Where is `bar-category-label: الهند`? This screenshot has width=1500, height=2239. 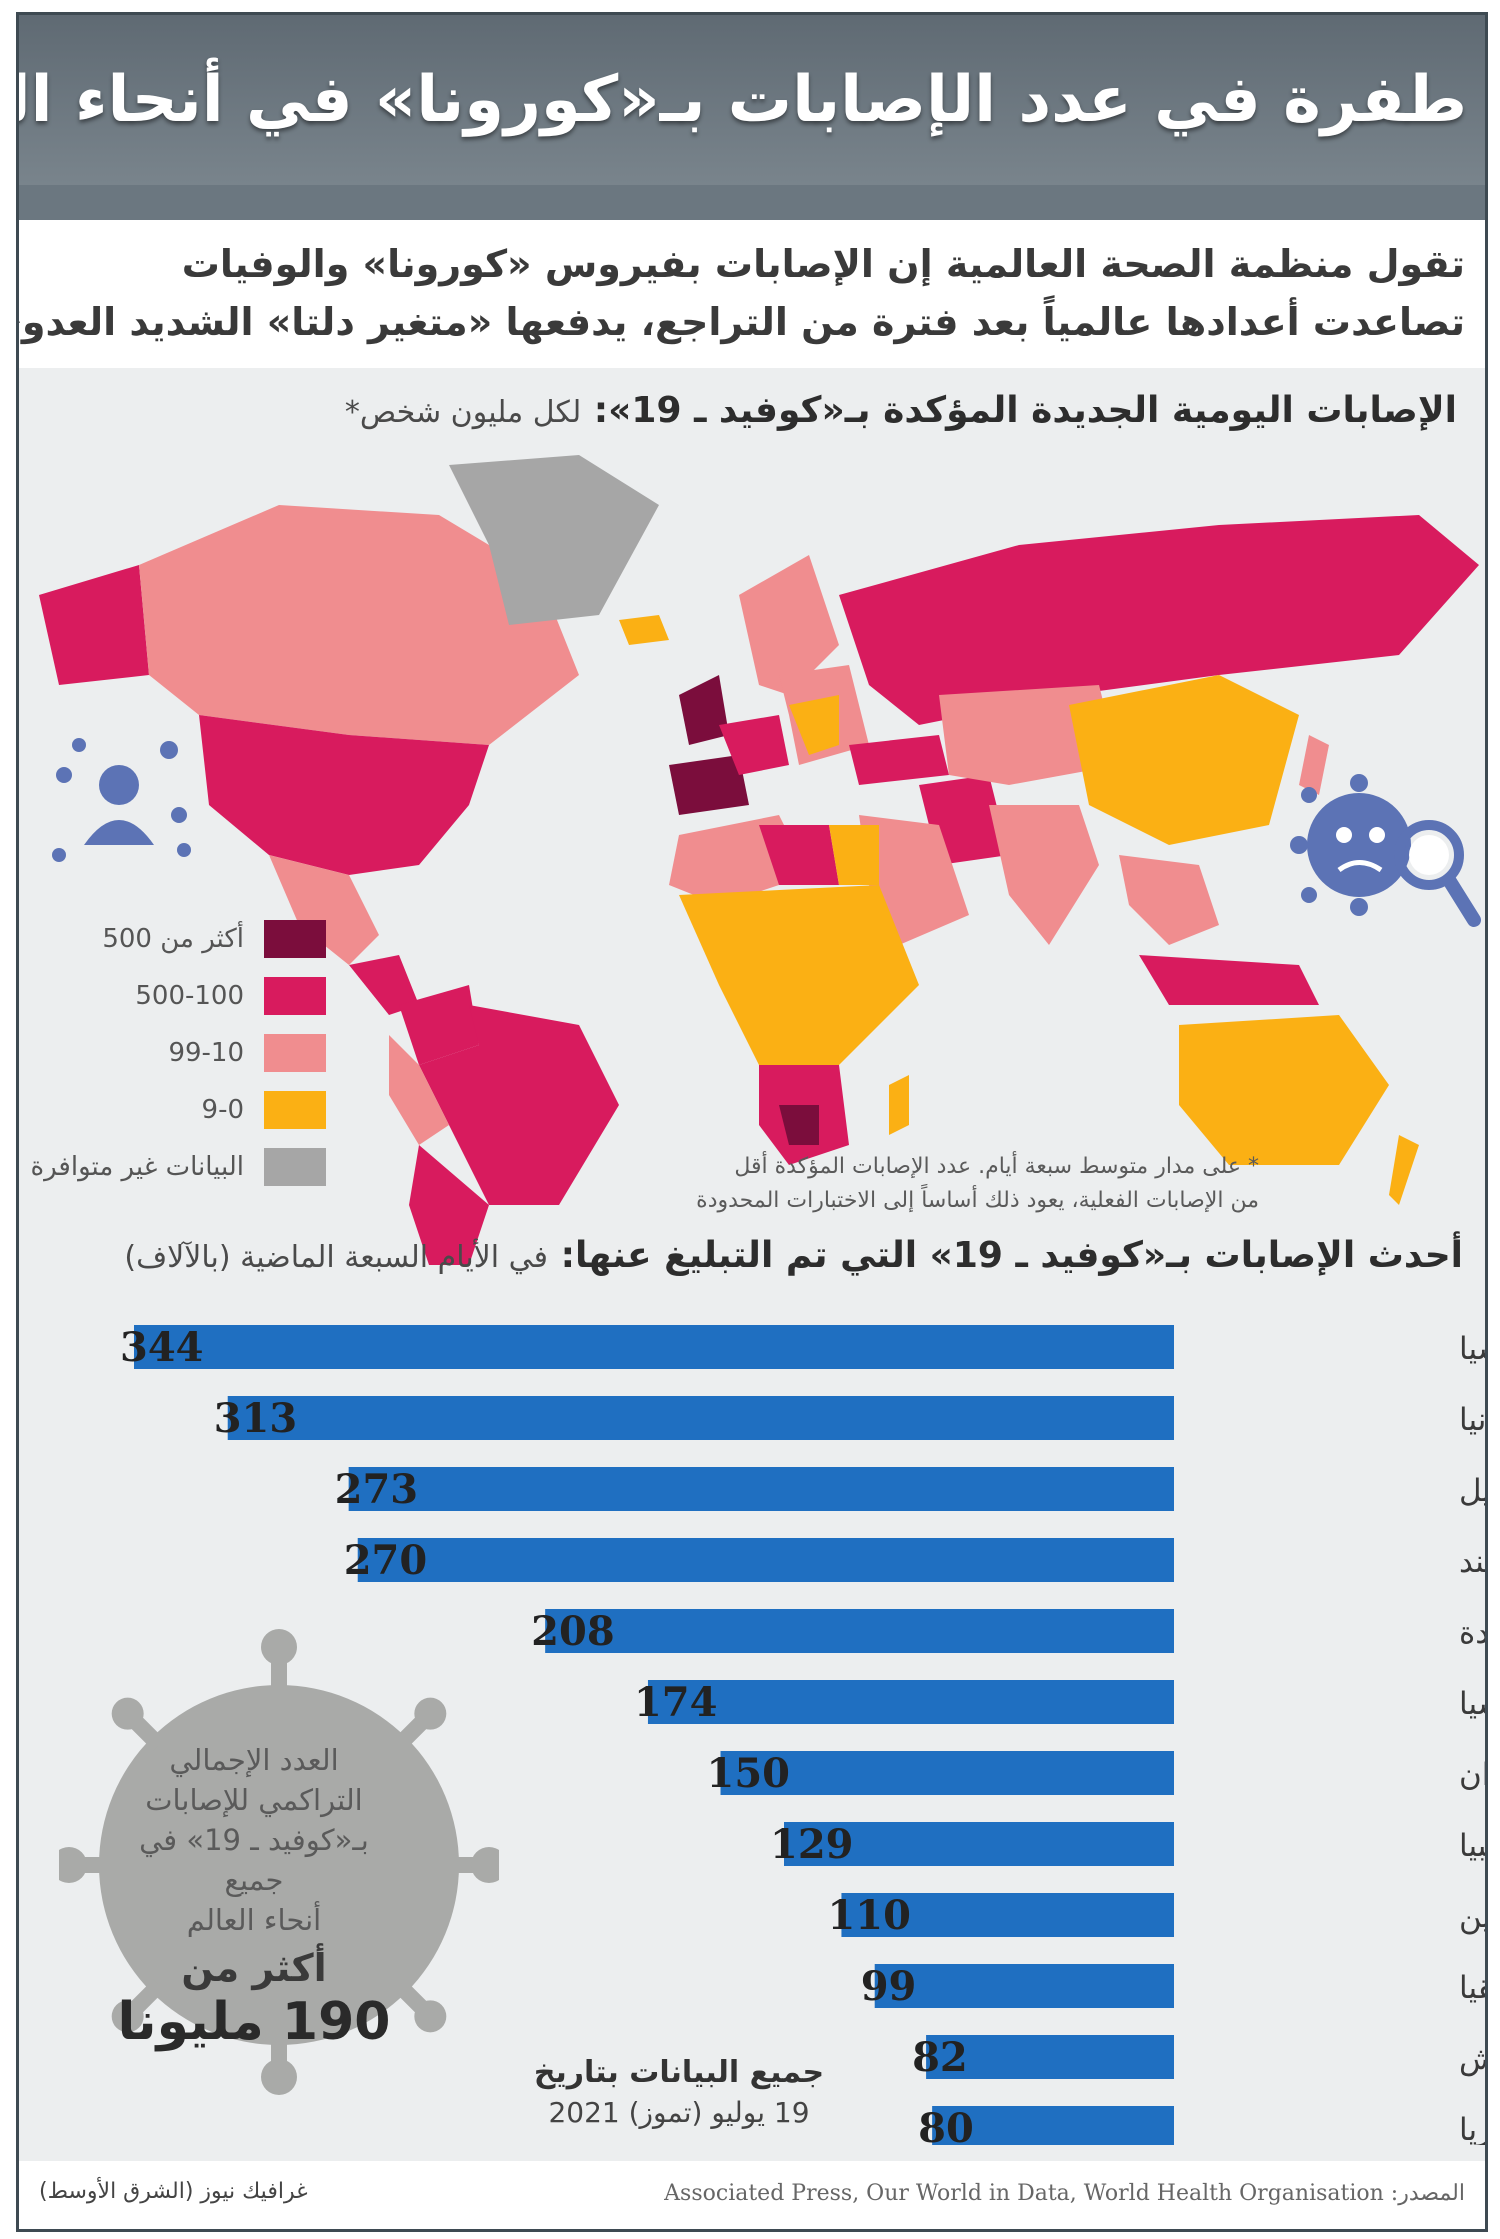 bar-category-label: الهند is located at coordinates (1472, 1562).